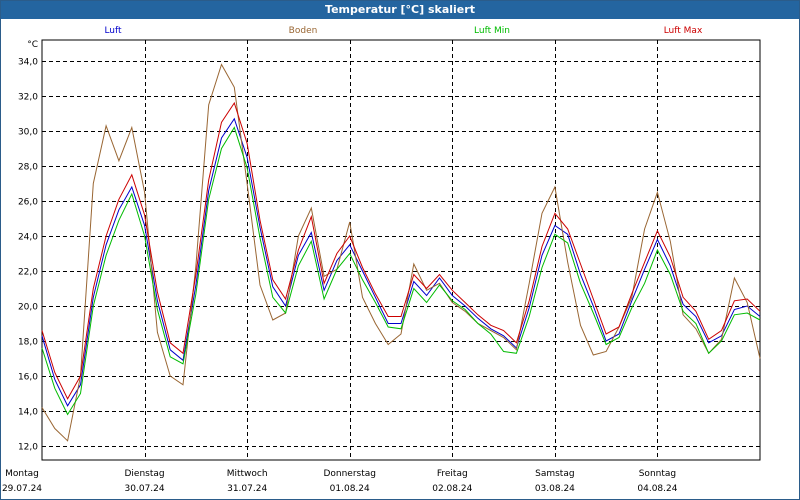  Describe the element at coordinates (28, 343) in the screenshot. I see `y-tick-label: 18,0` at that location.